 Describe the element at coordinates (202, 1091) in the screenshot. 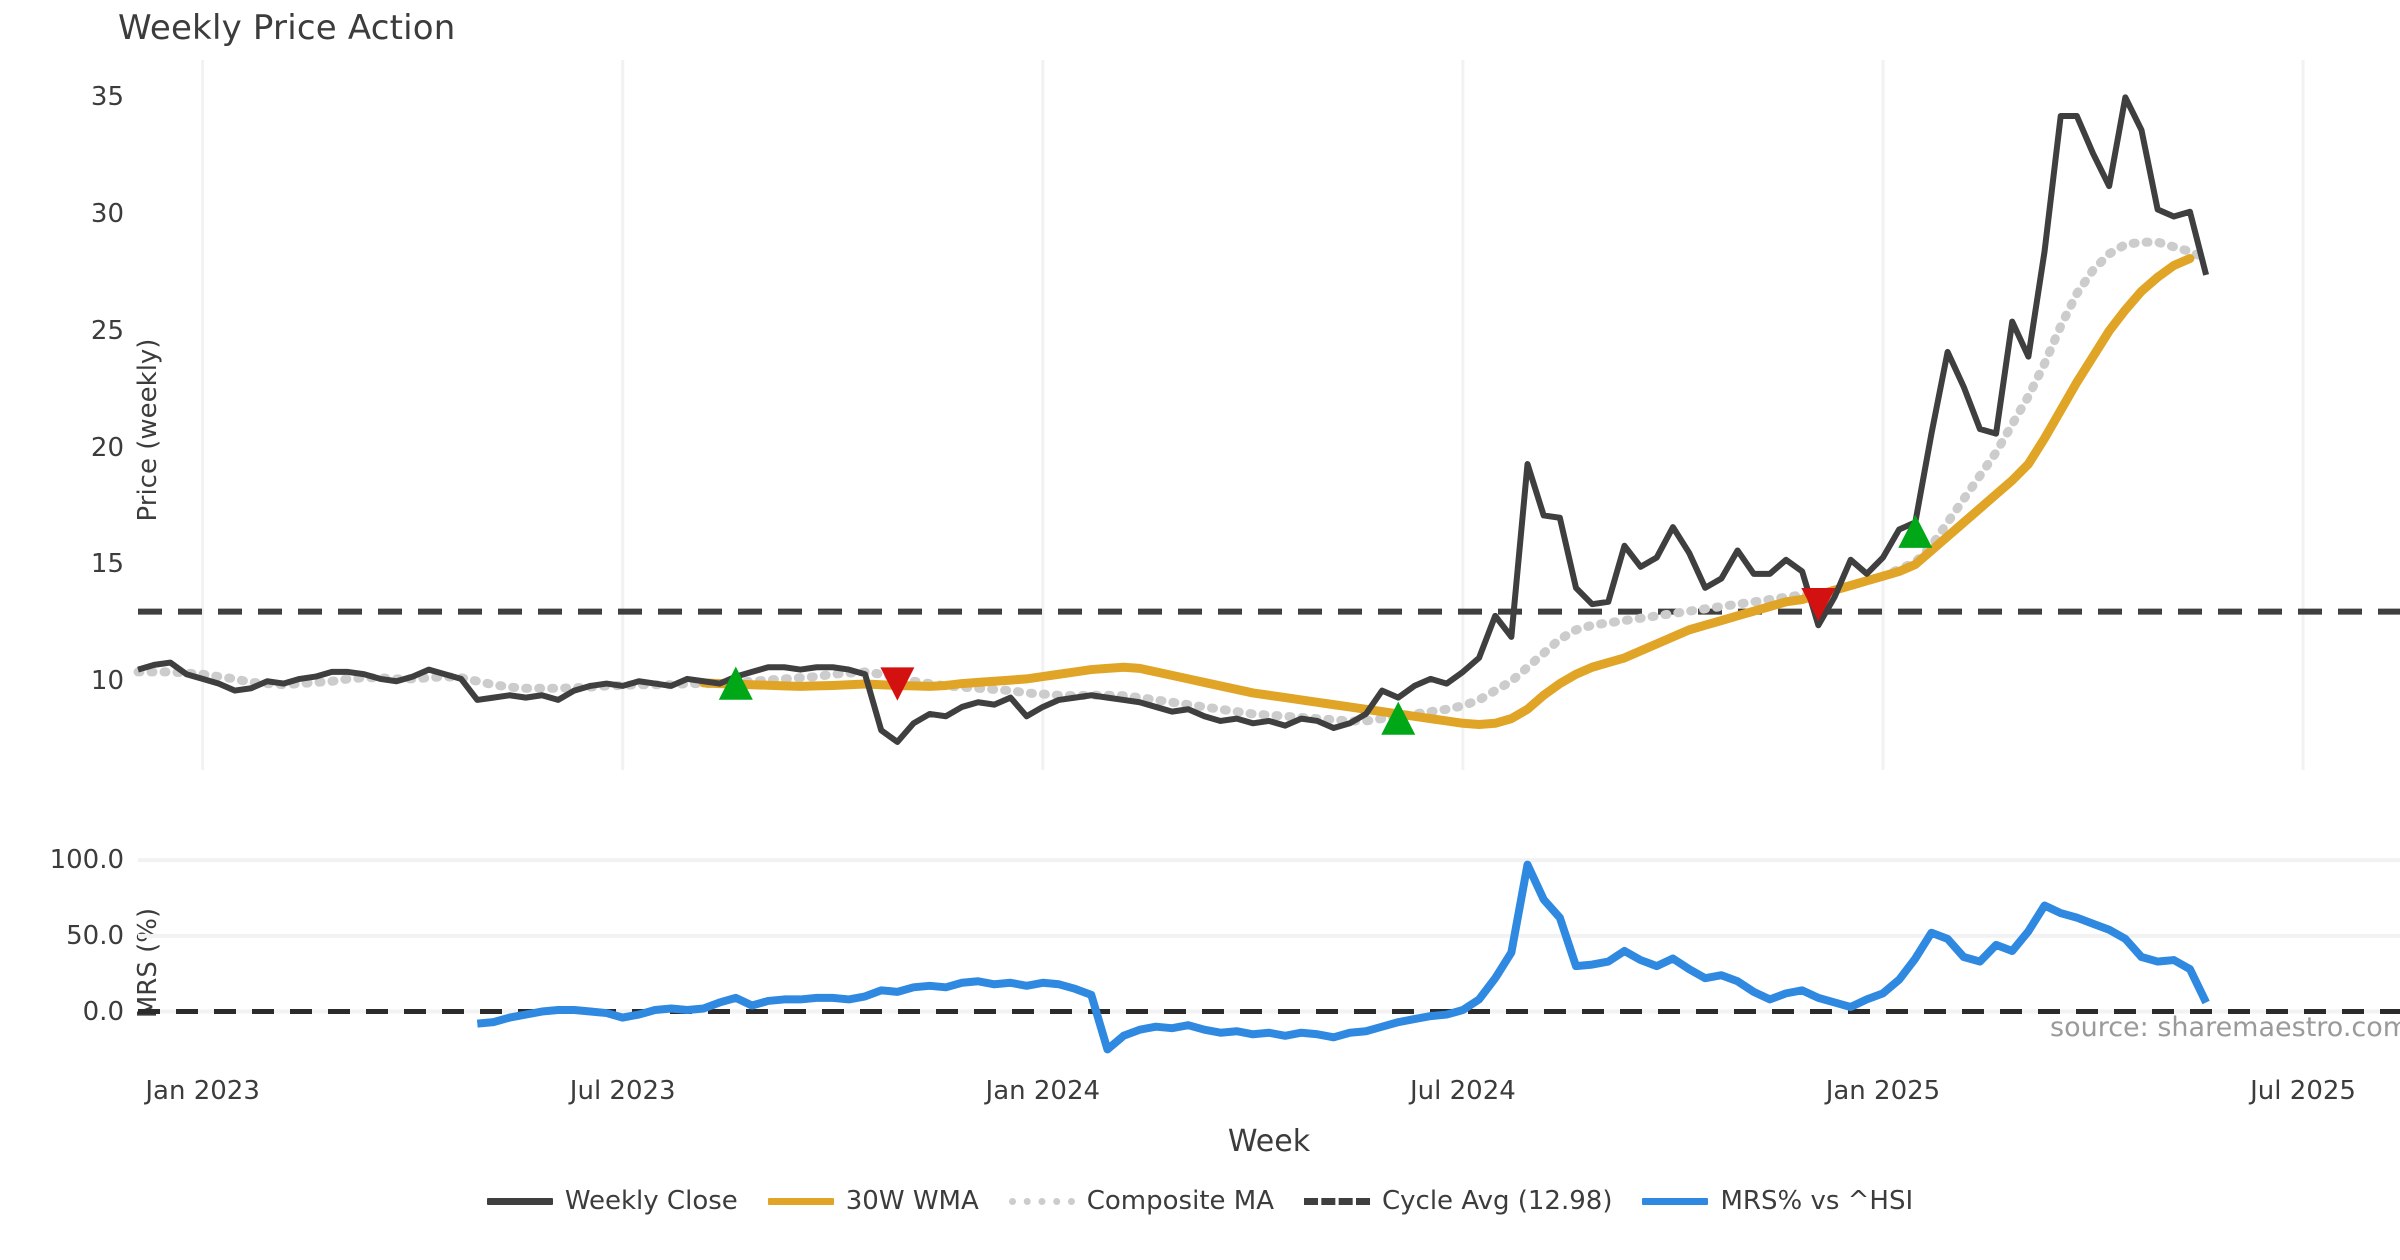

I see `x-tick: Jan 2023` at that location.